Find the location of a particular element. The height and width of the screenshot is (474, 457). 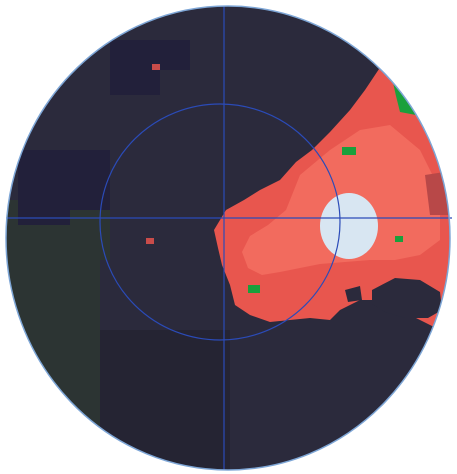

red-defect-dark-patch is located at coordinates (437, 192).